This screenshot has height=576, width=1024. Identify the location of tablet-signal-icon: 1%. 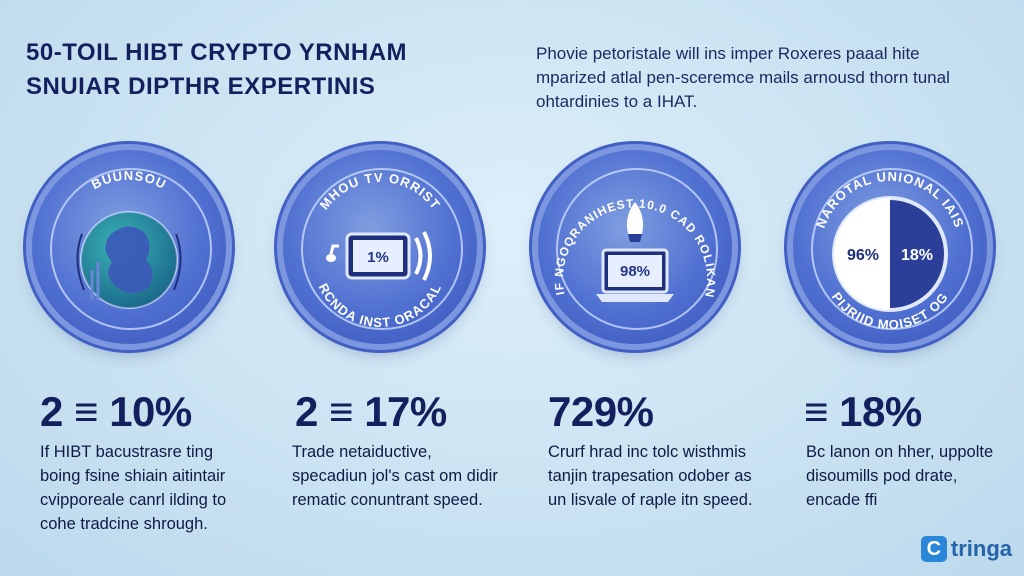
(379, 256).